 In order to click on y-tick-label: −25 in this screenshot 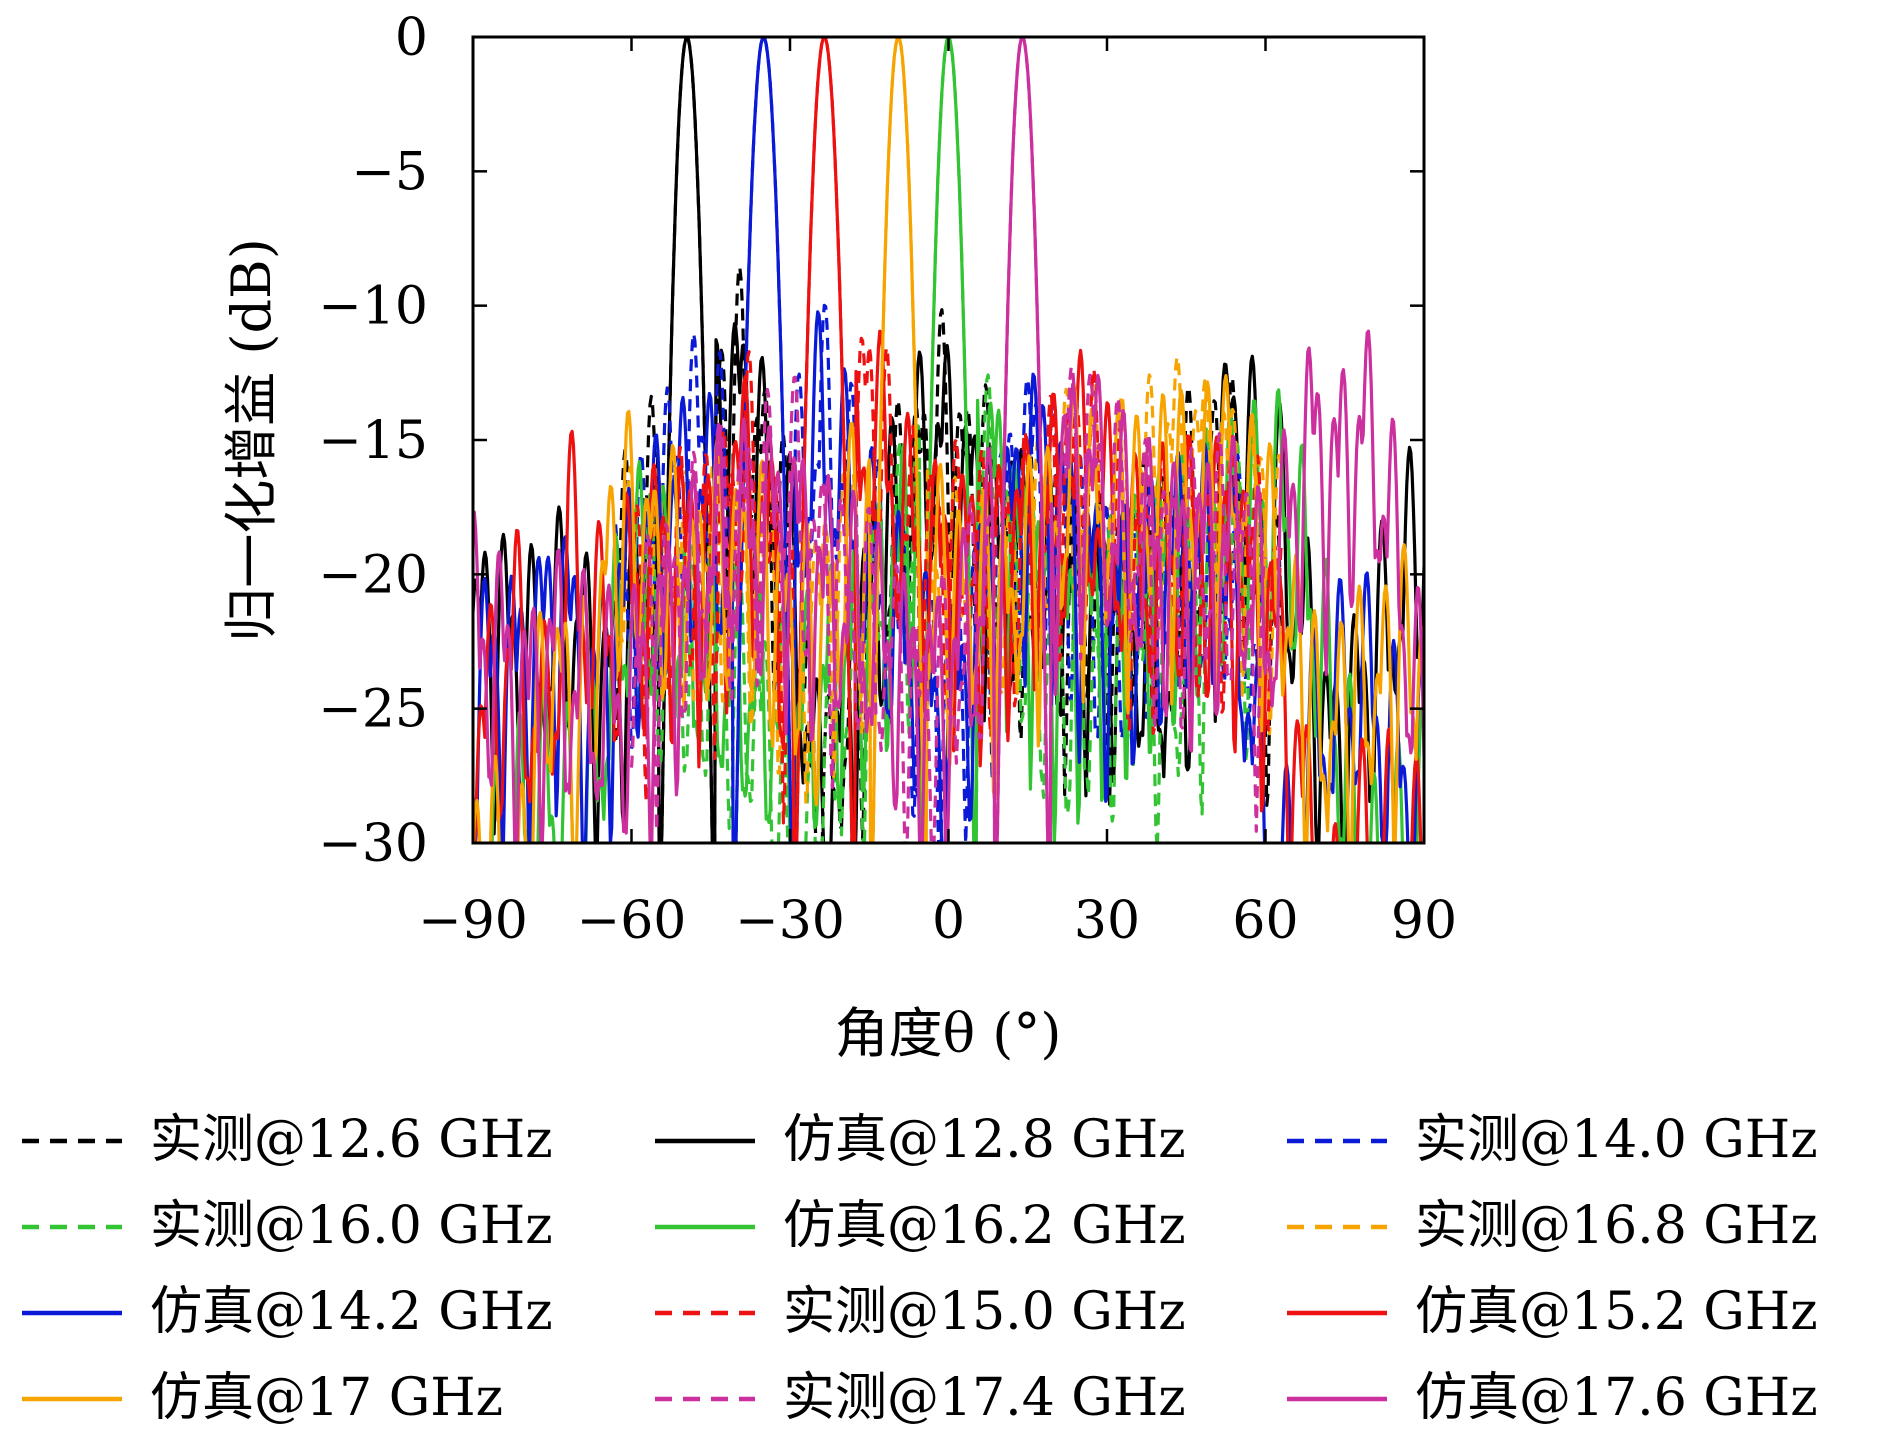, I will do `click(373, 710)`.